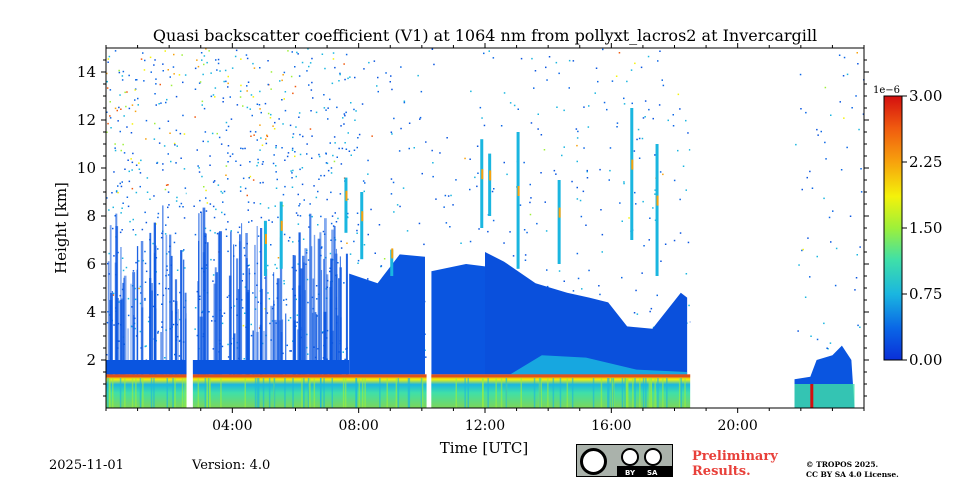 Image resolution: width=960 pixels, height=480 pixels. What do you see at coordinates (559, 212) in the screenshot?
I see `cirrus-core` at bounding box center [559, 212].